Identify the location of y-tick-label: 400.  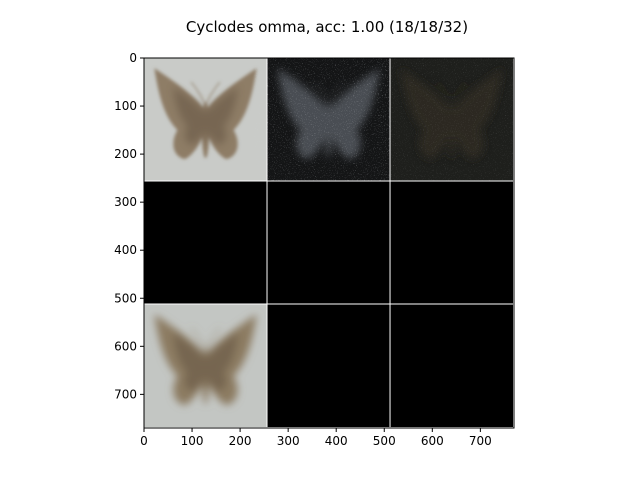
(125, 250).